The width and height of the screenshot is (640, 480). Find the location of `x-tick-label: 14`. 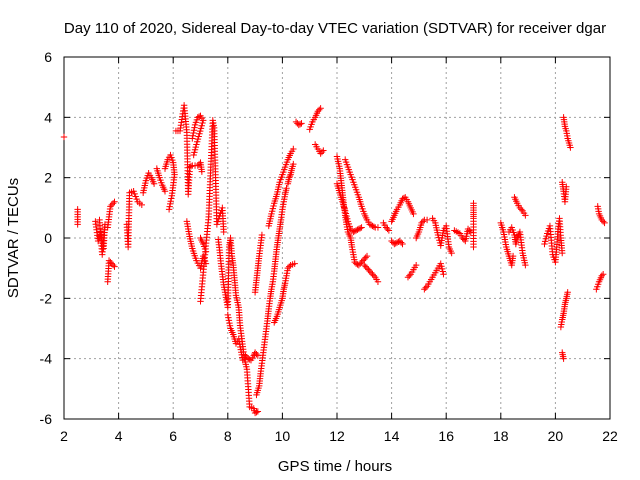

x-tick-label: 14 is located at coordinates (392, 436).